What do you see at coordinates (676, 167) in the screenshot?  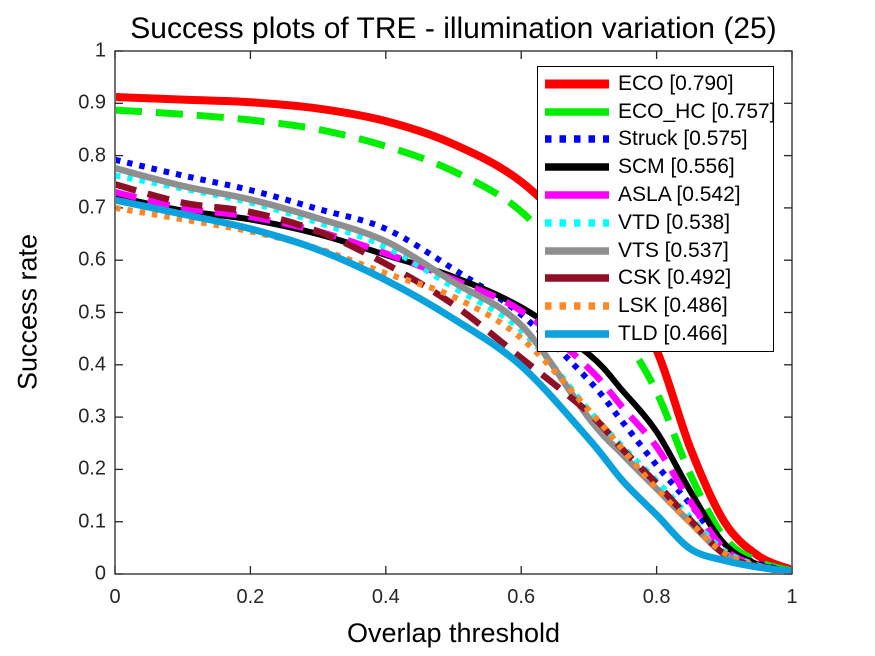 I see `legend-label-SCM: SCM [0.556]` at bounding box center [676, 167].